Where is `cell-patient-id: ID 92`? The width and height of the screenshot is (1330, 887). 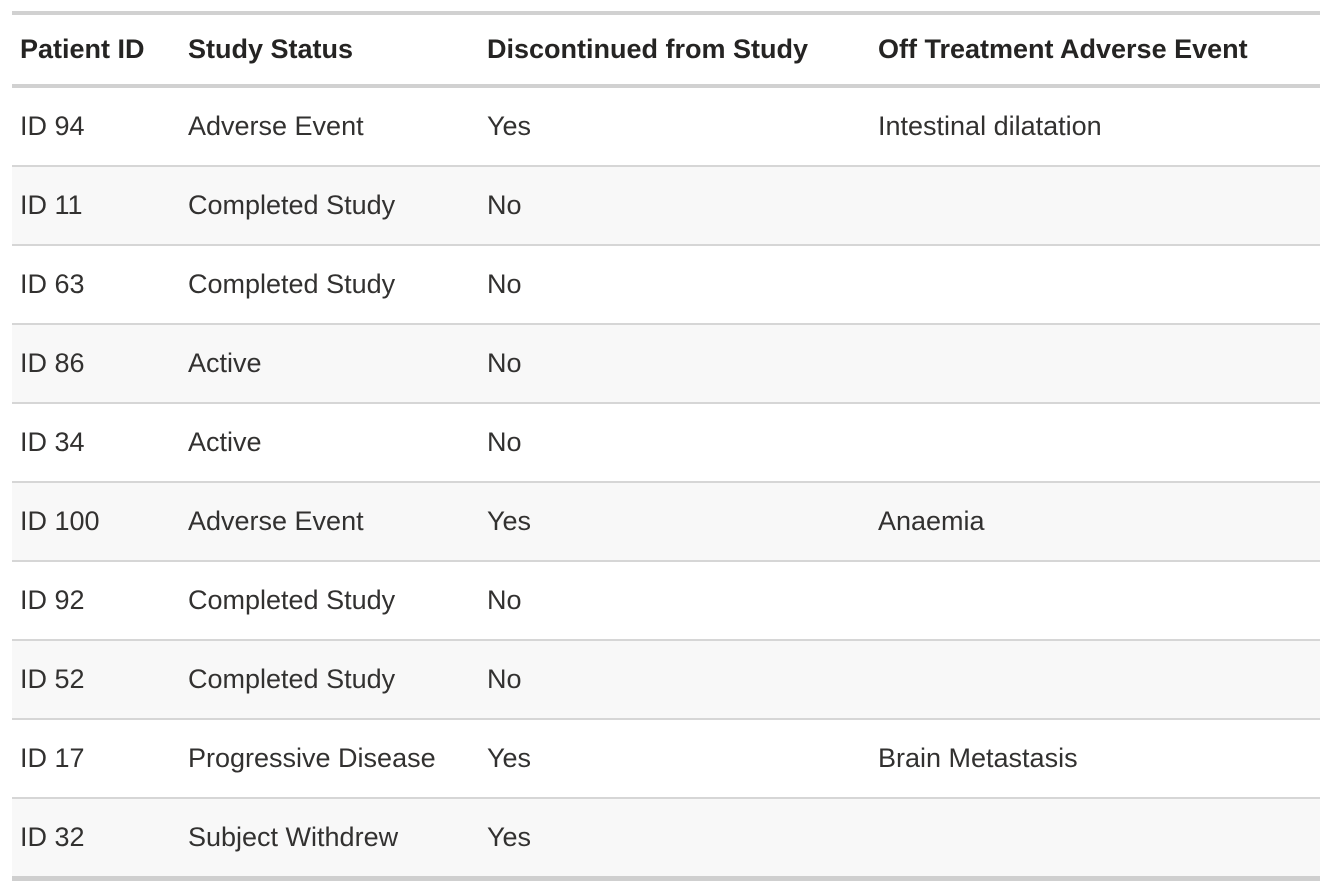
cell-patient-id: ID 92 is located at coordinates (52, 600).